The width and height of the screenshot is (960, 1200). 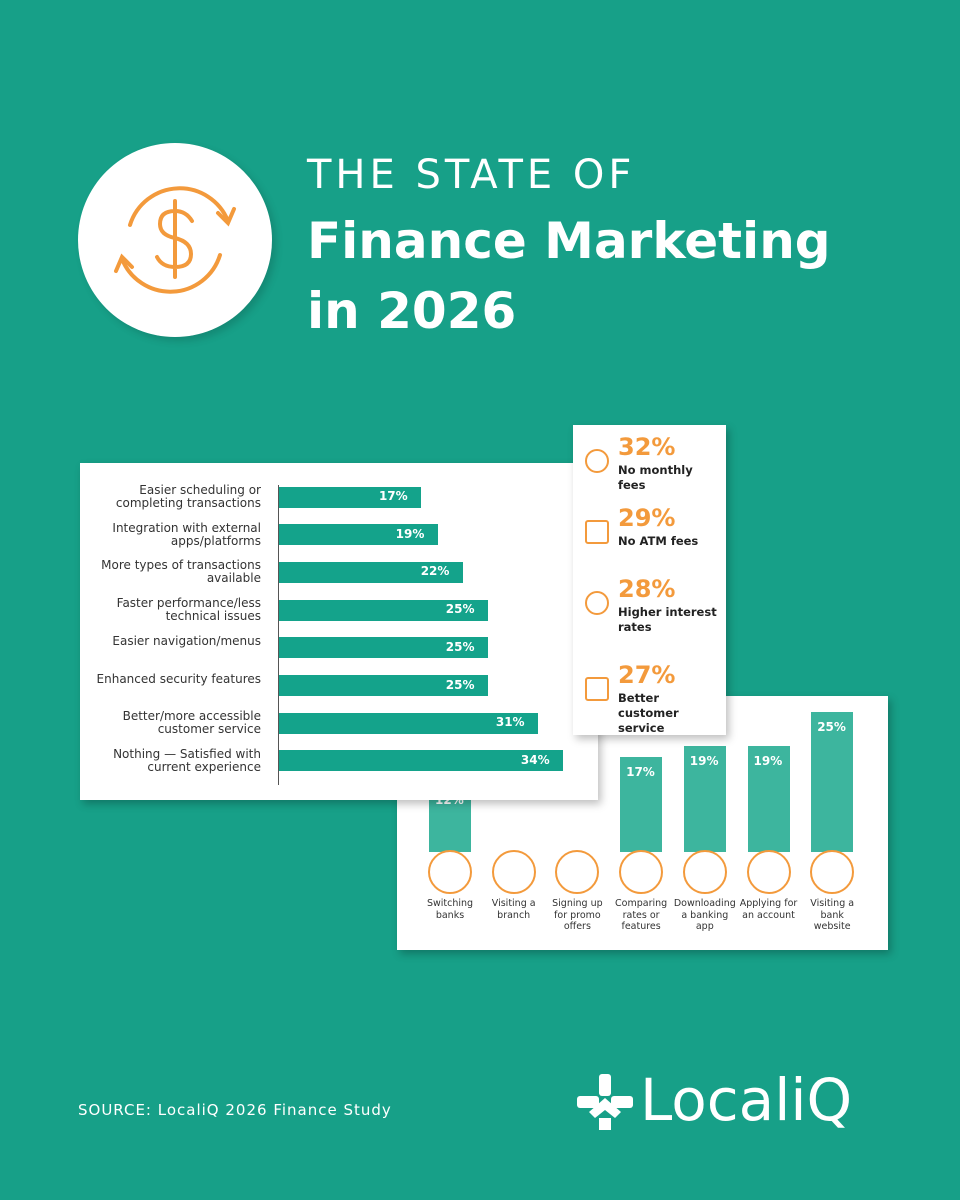 I want to click on value-label: 34%, so click(x=535, y=759).